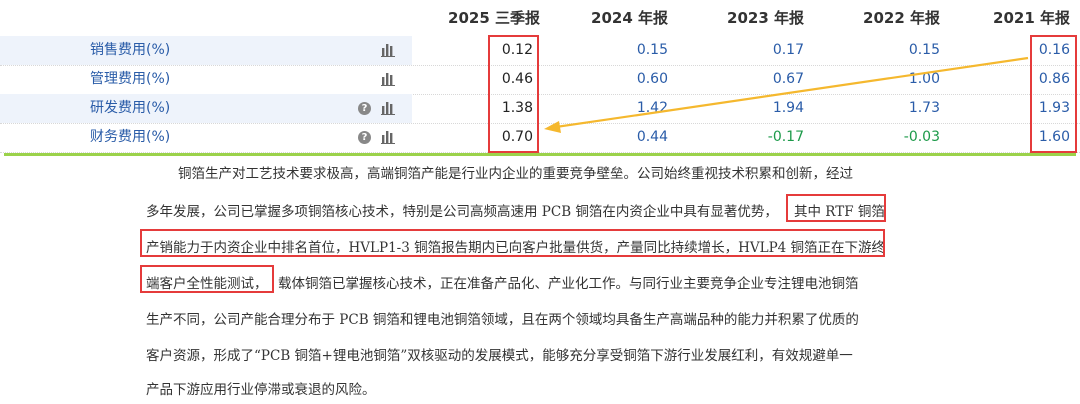  Describe the element at coordinates (517, 79) in the screenshot. I see `table-cell: 0.46` at that location.